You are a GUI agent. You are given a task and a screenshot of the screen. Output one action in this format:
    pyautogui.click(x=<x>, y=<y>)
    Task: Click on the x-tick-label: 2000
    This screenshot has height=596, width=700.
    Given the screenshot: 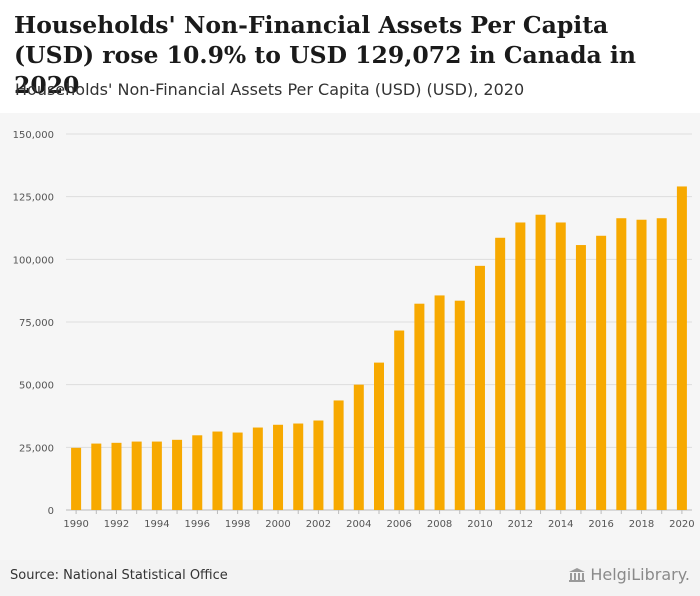 What is the action you would take?
    pyautogui.click(x=277, y=524)
    